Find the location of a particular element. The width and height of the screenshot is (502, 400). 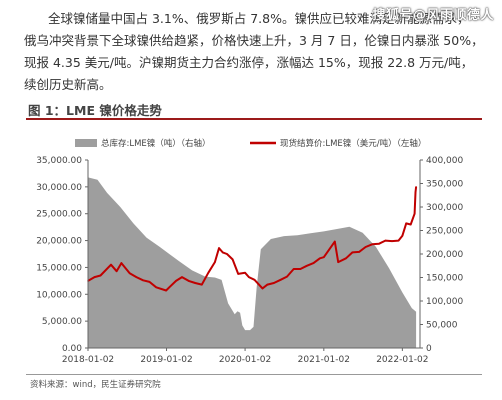

right-tick-label: 200,000 is located at coordinates (444, 255).